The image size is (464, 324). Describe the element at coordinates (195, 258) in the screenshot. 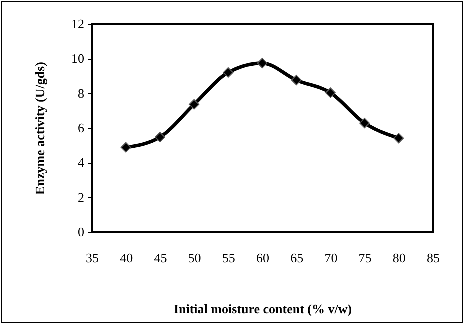

I see `x-tick-label: 50` at that location.